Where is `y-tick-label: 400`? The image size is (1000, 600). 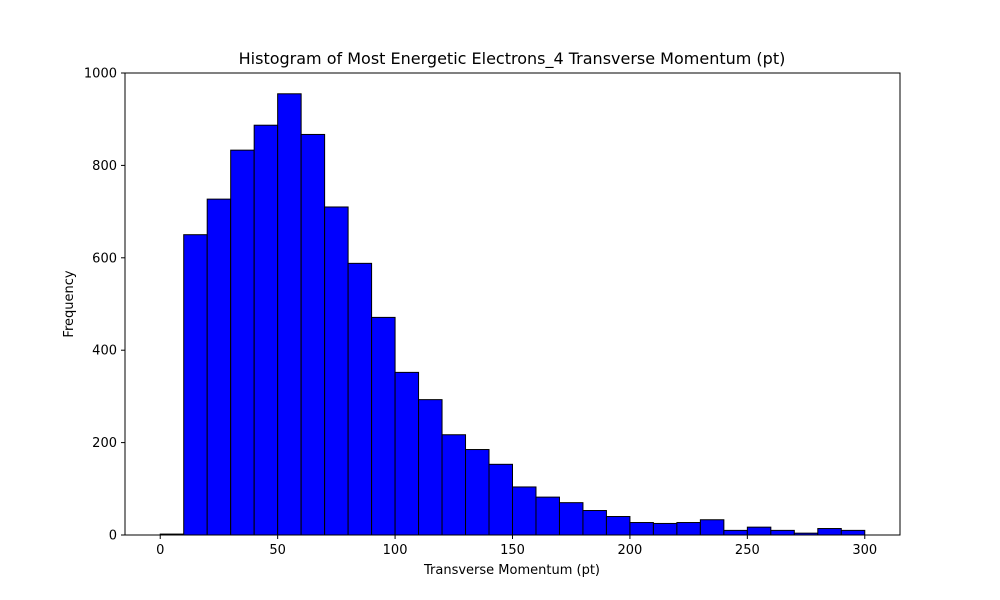 y-tick-label: 400 is located at coordinates (104, 351).